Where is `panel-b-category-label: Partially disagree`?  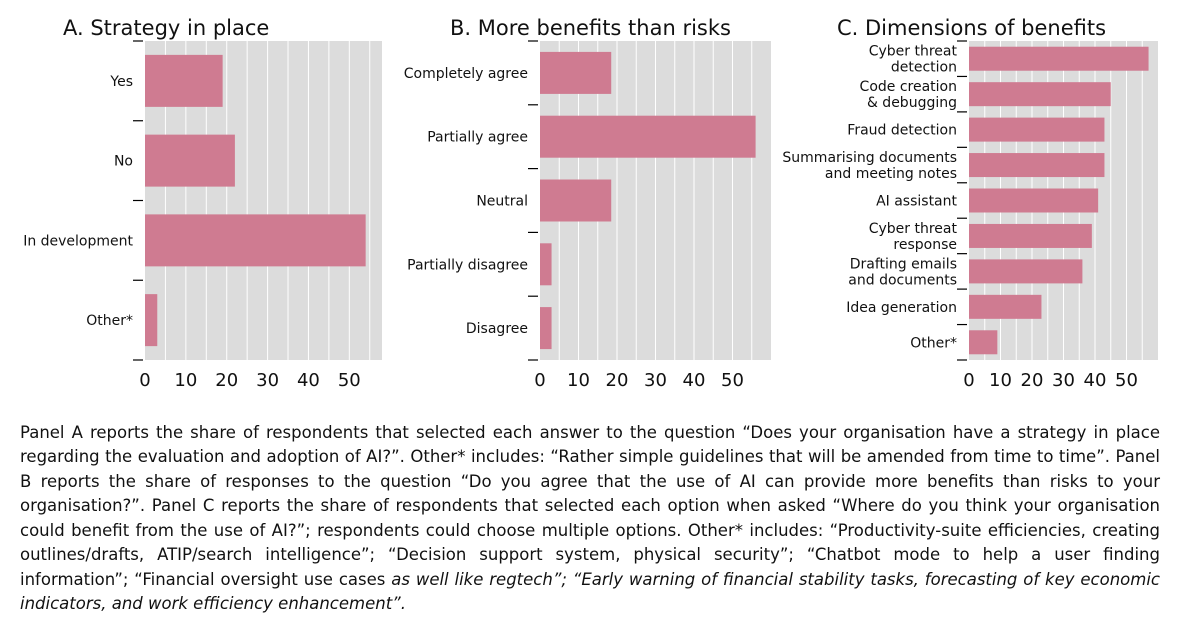 panel-b-category-label: Partially disagree is located at coordinates (467, 265).